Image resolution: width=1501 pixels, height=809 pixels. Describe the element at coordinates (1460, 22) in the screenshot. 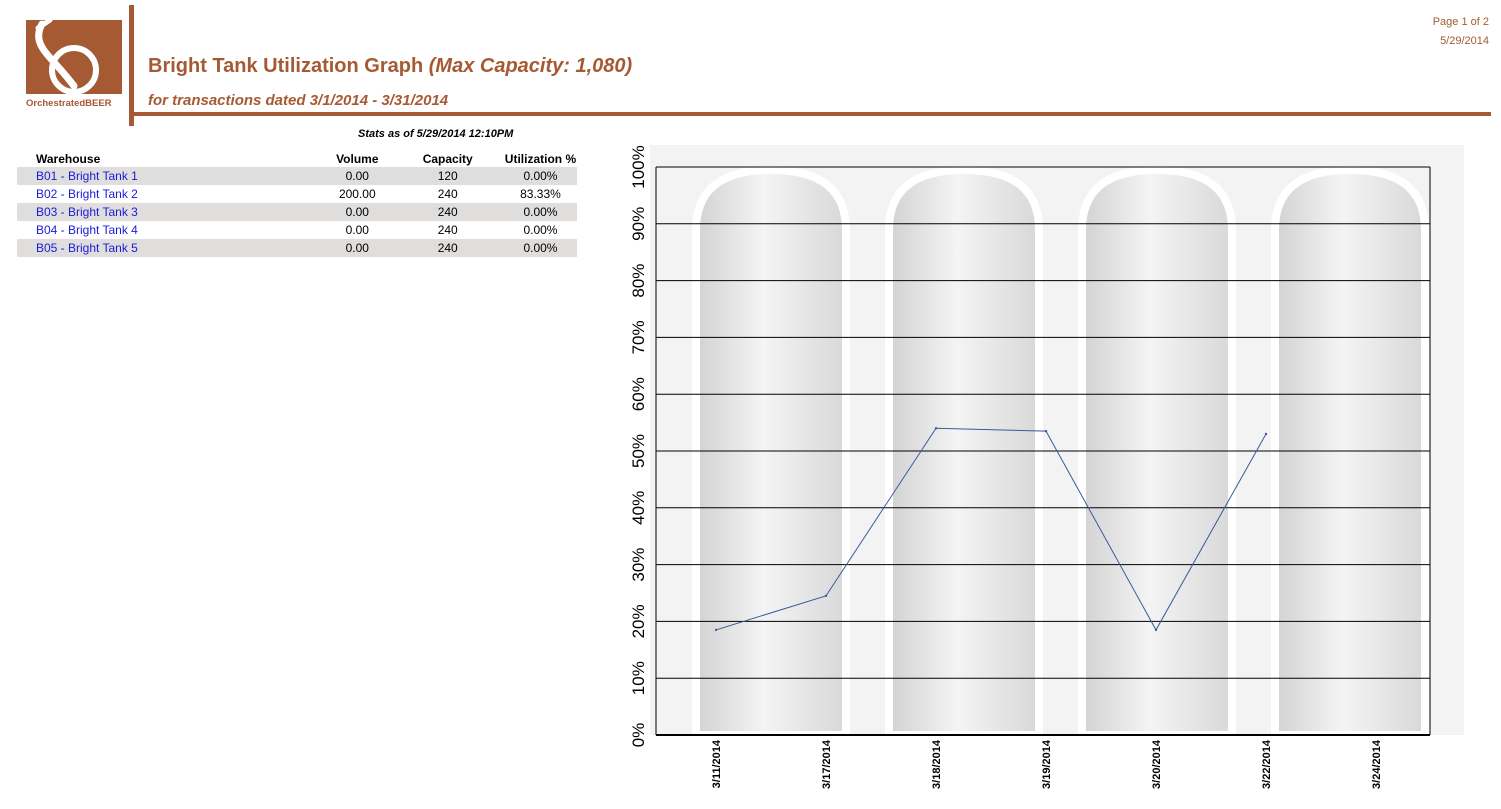

I see `page-number: Page 1 of 2` at that location.